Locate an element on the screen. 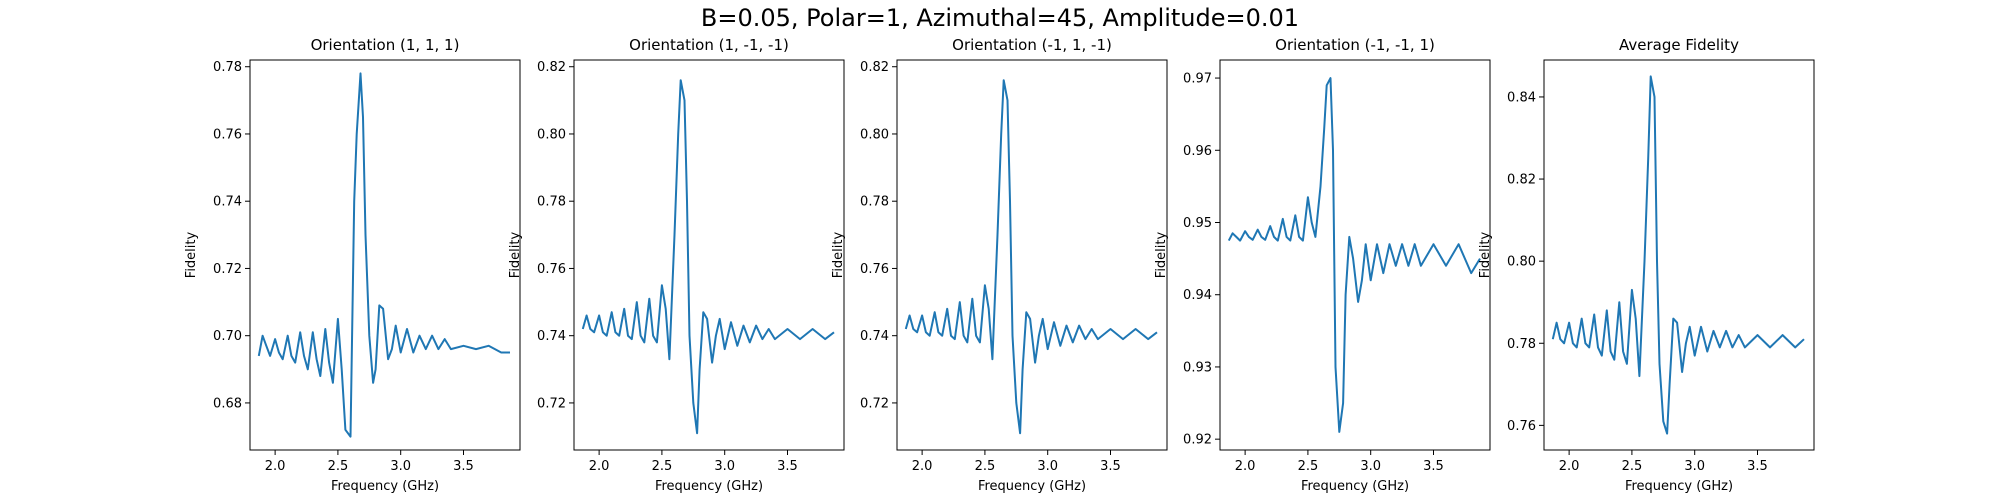  y-tick-label: 0.92 is located at coordinates (1197, 440).